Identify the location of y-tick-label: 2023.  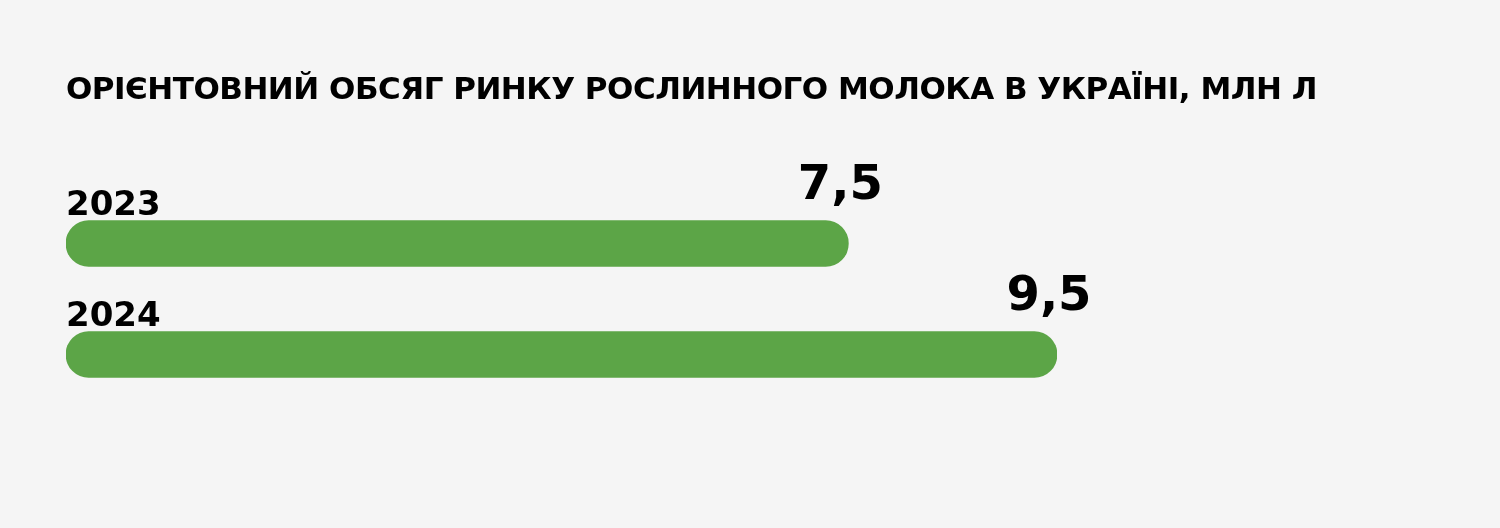
(113, 202).